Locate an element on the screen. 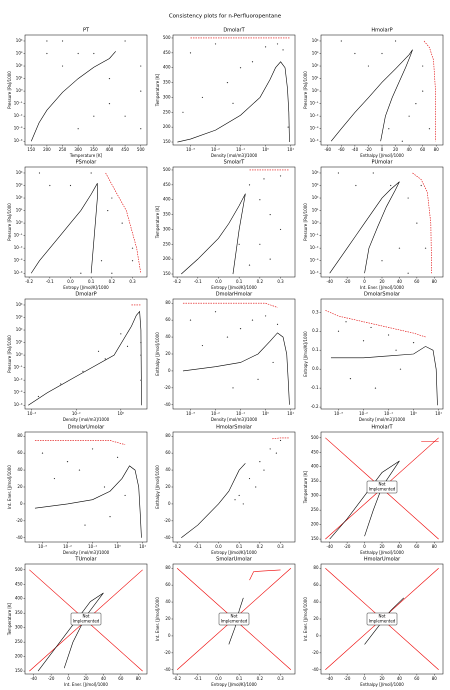  x-tick-label: -40 is located at coordinates (329, 678).